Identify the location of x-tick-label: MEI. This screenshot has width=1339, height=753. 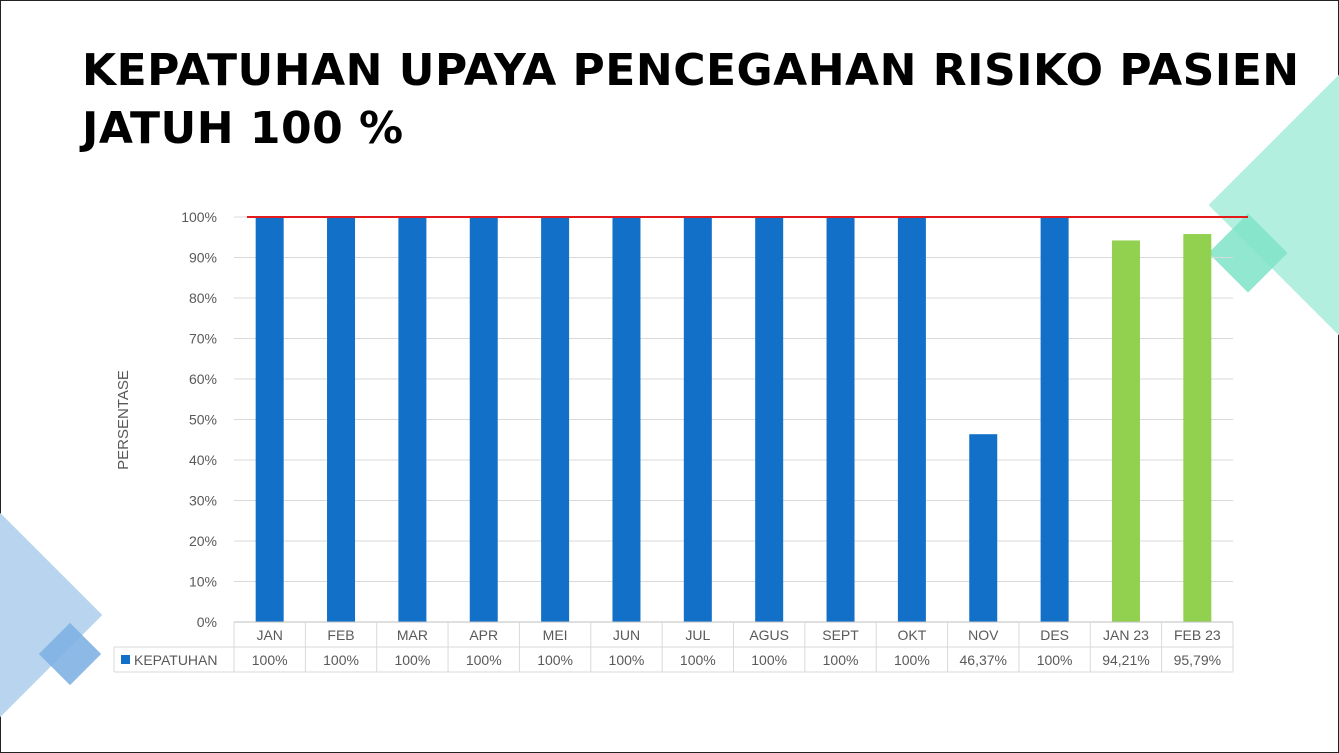
(555, 635).